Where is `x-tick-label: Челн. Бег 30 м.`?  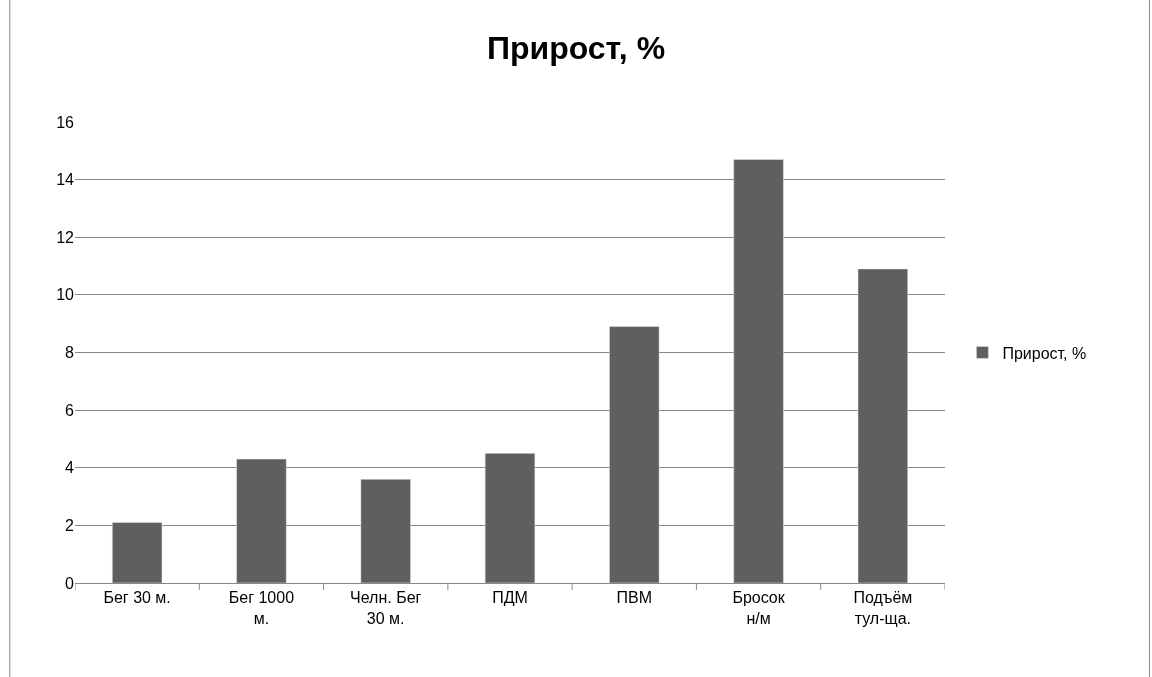 x-tick-label: Челн. Бег 30 м. is located at coordinates (386, 608).